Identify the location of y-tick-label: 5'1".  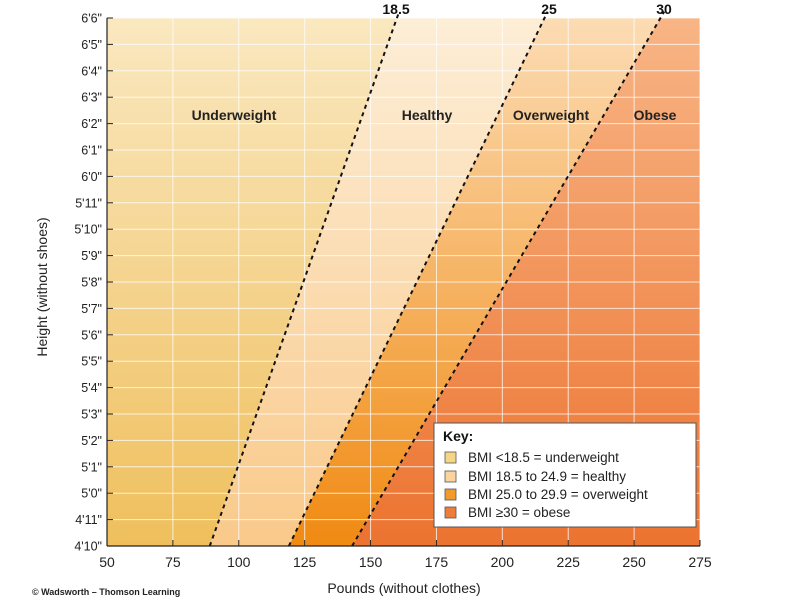
(91, 467).